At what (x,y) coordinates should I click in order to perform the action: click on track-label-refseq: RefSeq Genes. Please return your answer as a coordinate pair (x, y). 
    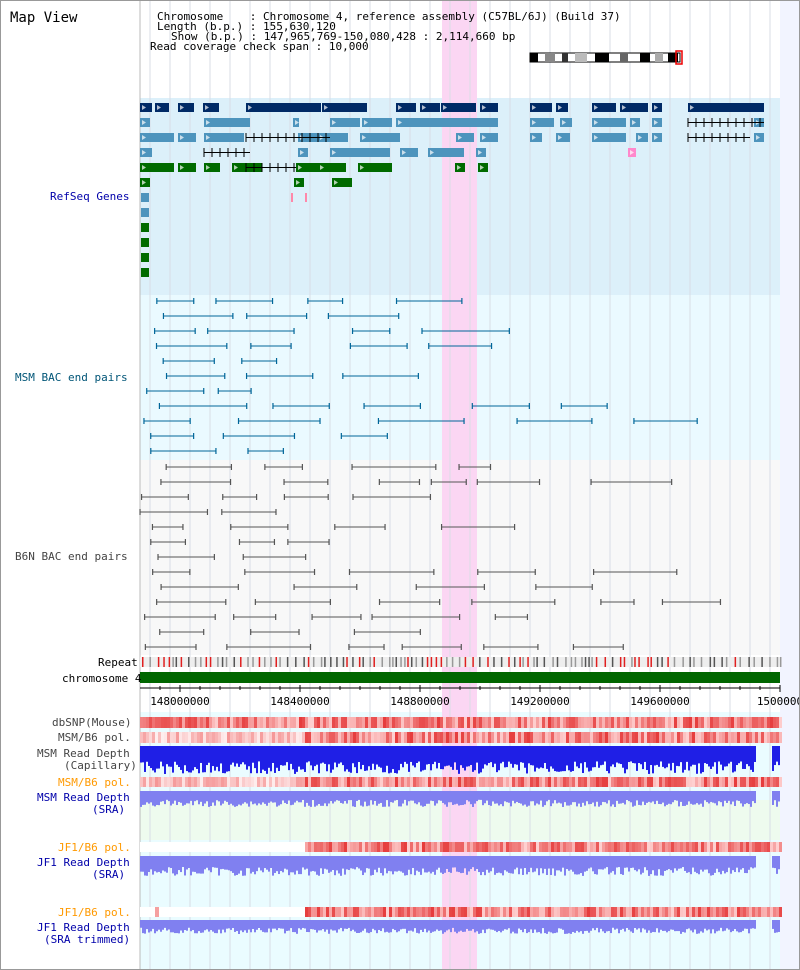
    Looking at the image, I should click on (90, 196).